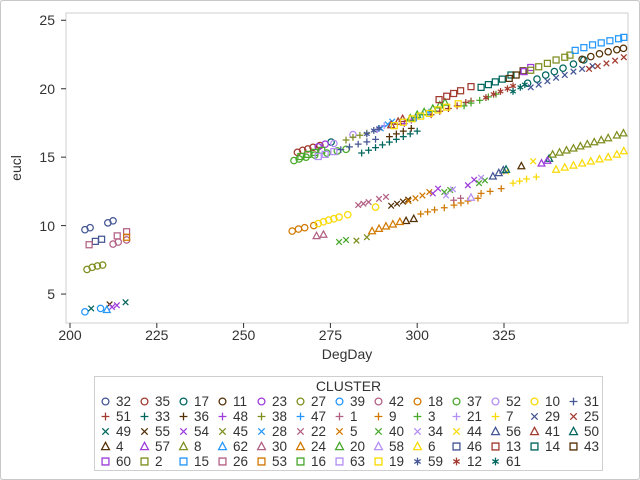 The image size is (640, 480). I want to click on legend-row: 51 33 36 48 38 47 1 9 3 21 7 29 25, so click(349, 416).